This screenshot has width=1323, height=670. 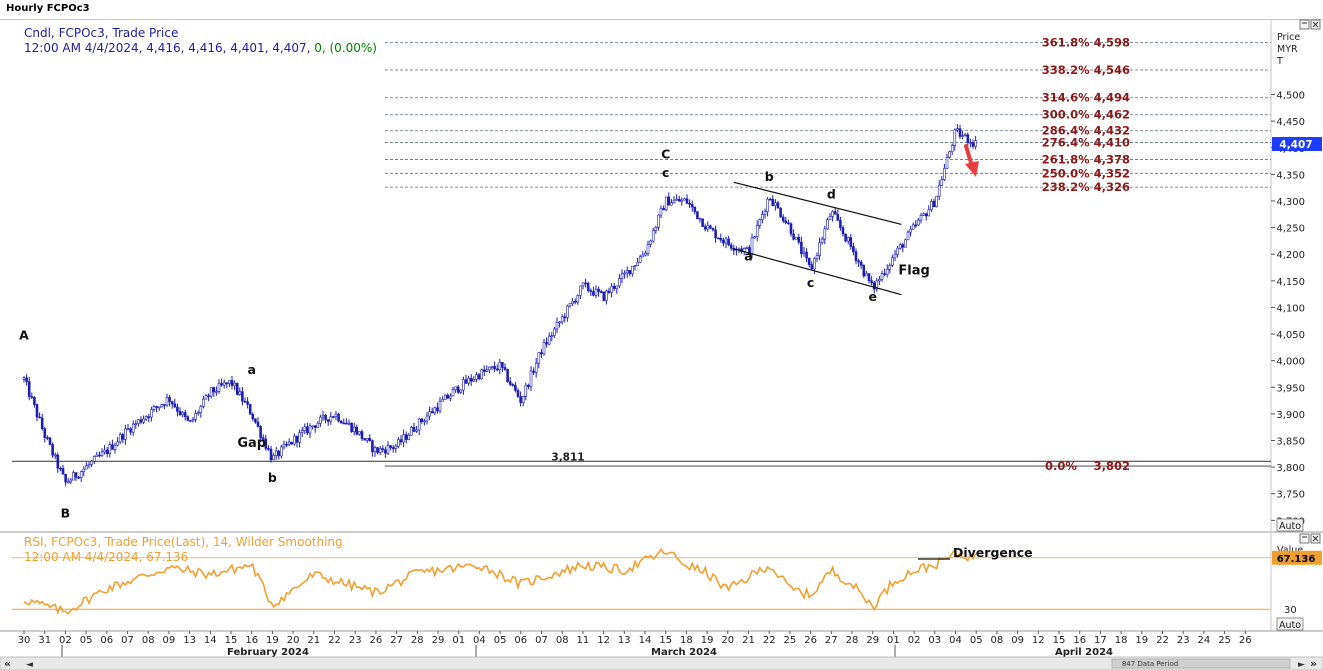 I want to click on rsi-auto-button, so click(x=1290, y=624).